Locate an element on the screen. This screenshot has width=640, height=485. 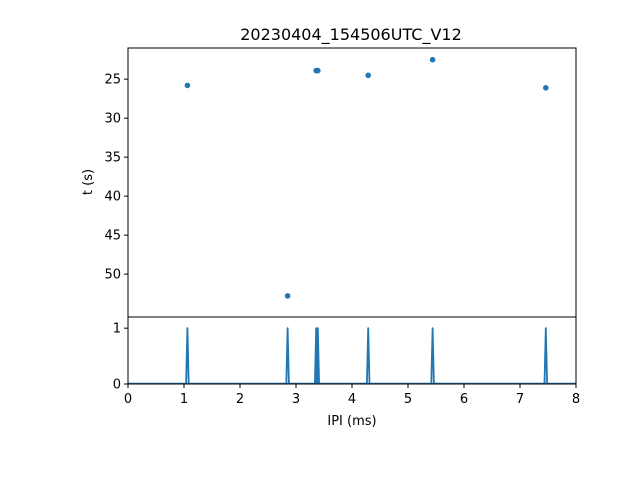
scatter-y-tick-label-35: 35 is located at coordinates (112, 158).